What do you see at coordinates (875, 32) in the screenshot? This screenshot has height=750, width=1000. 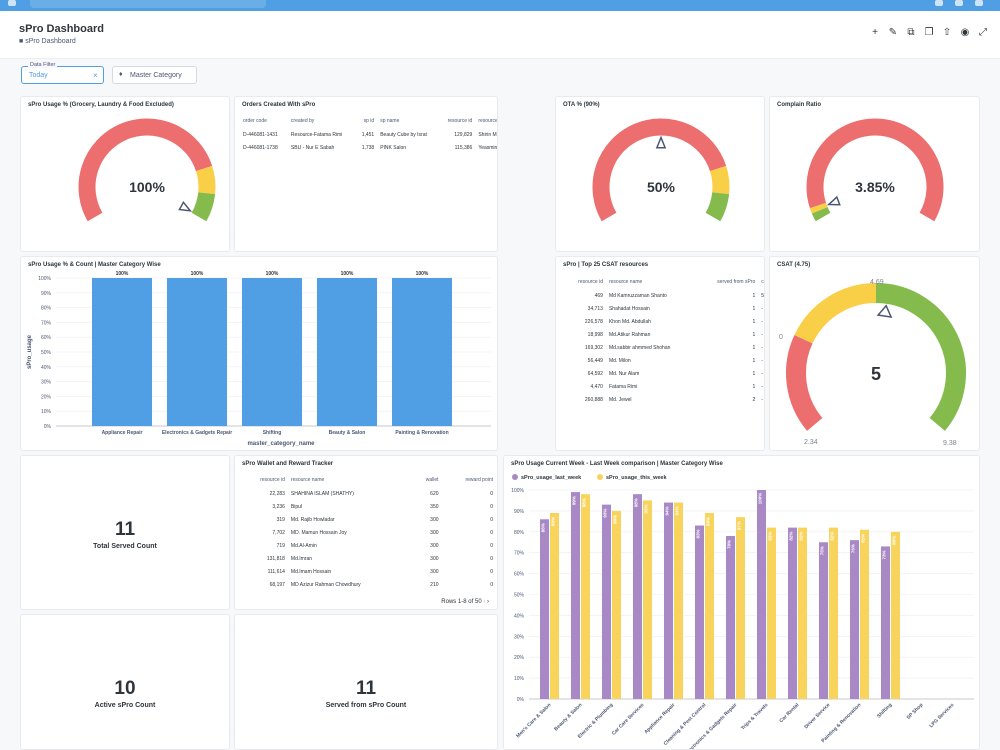 I see `add-icon: +` at bounding box center [875, 32].